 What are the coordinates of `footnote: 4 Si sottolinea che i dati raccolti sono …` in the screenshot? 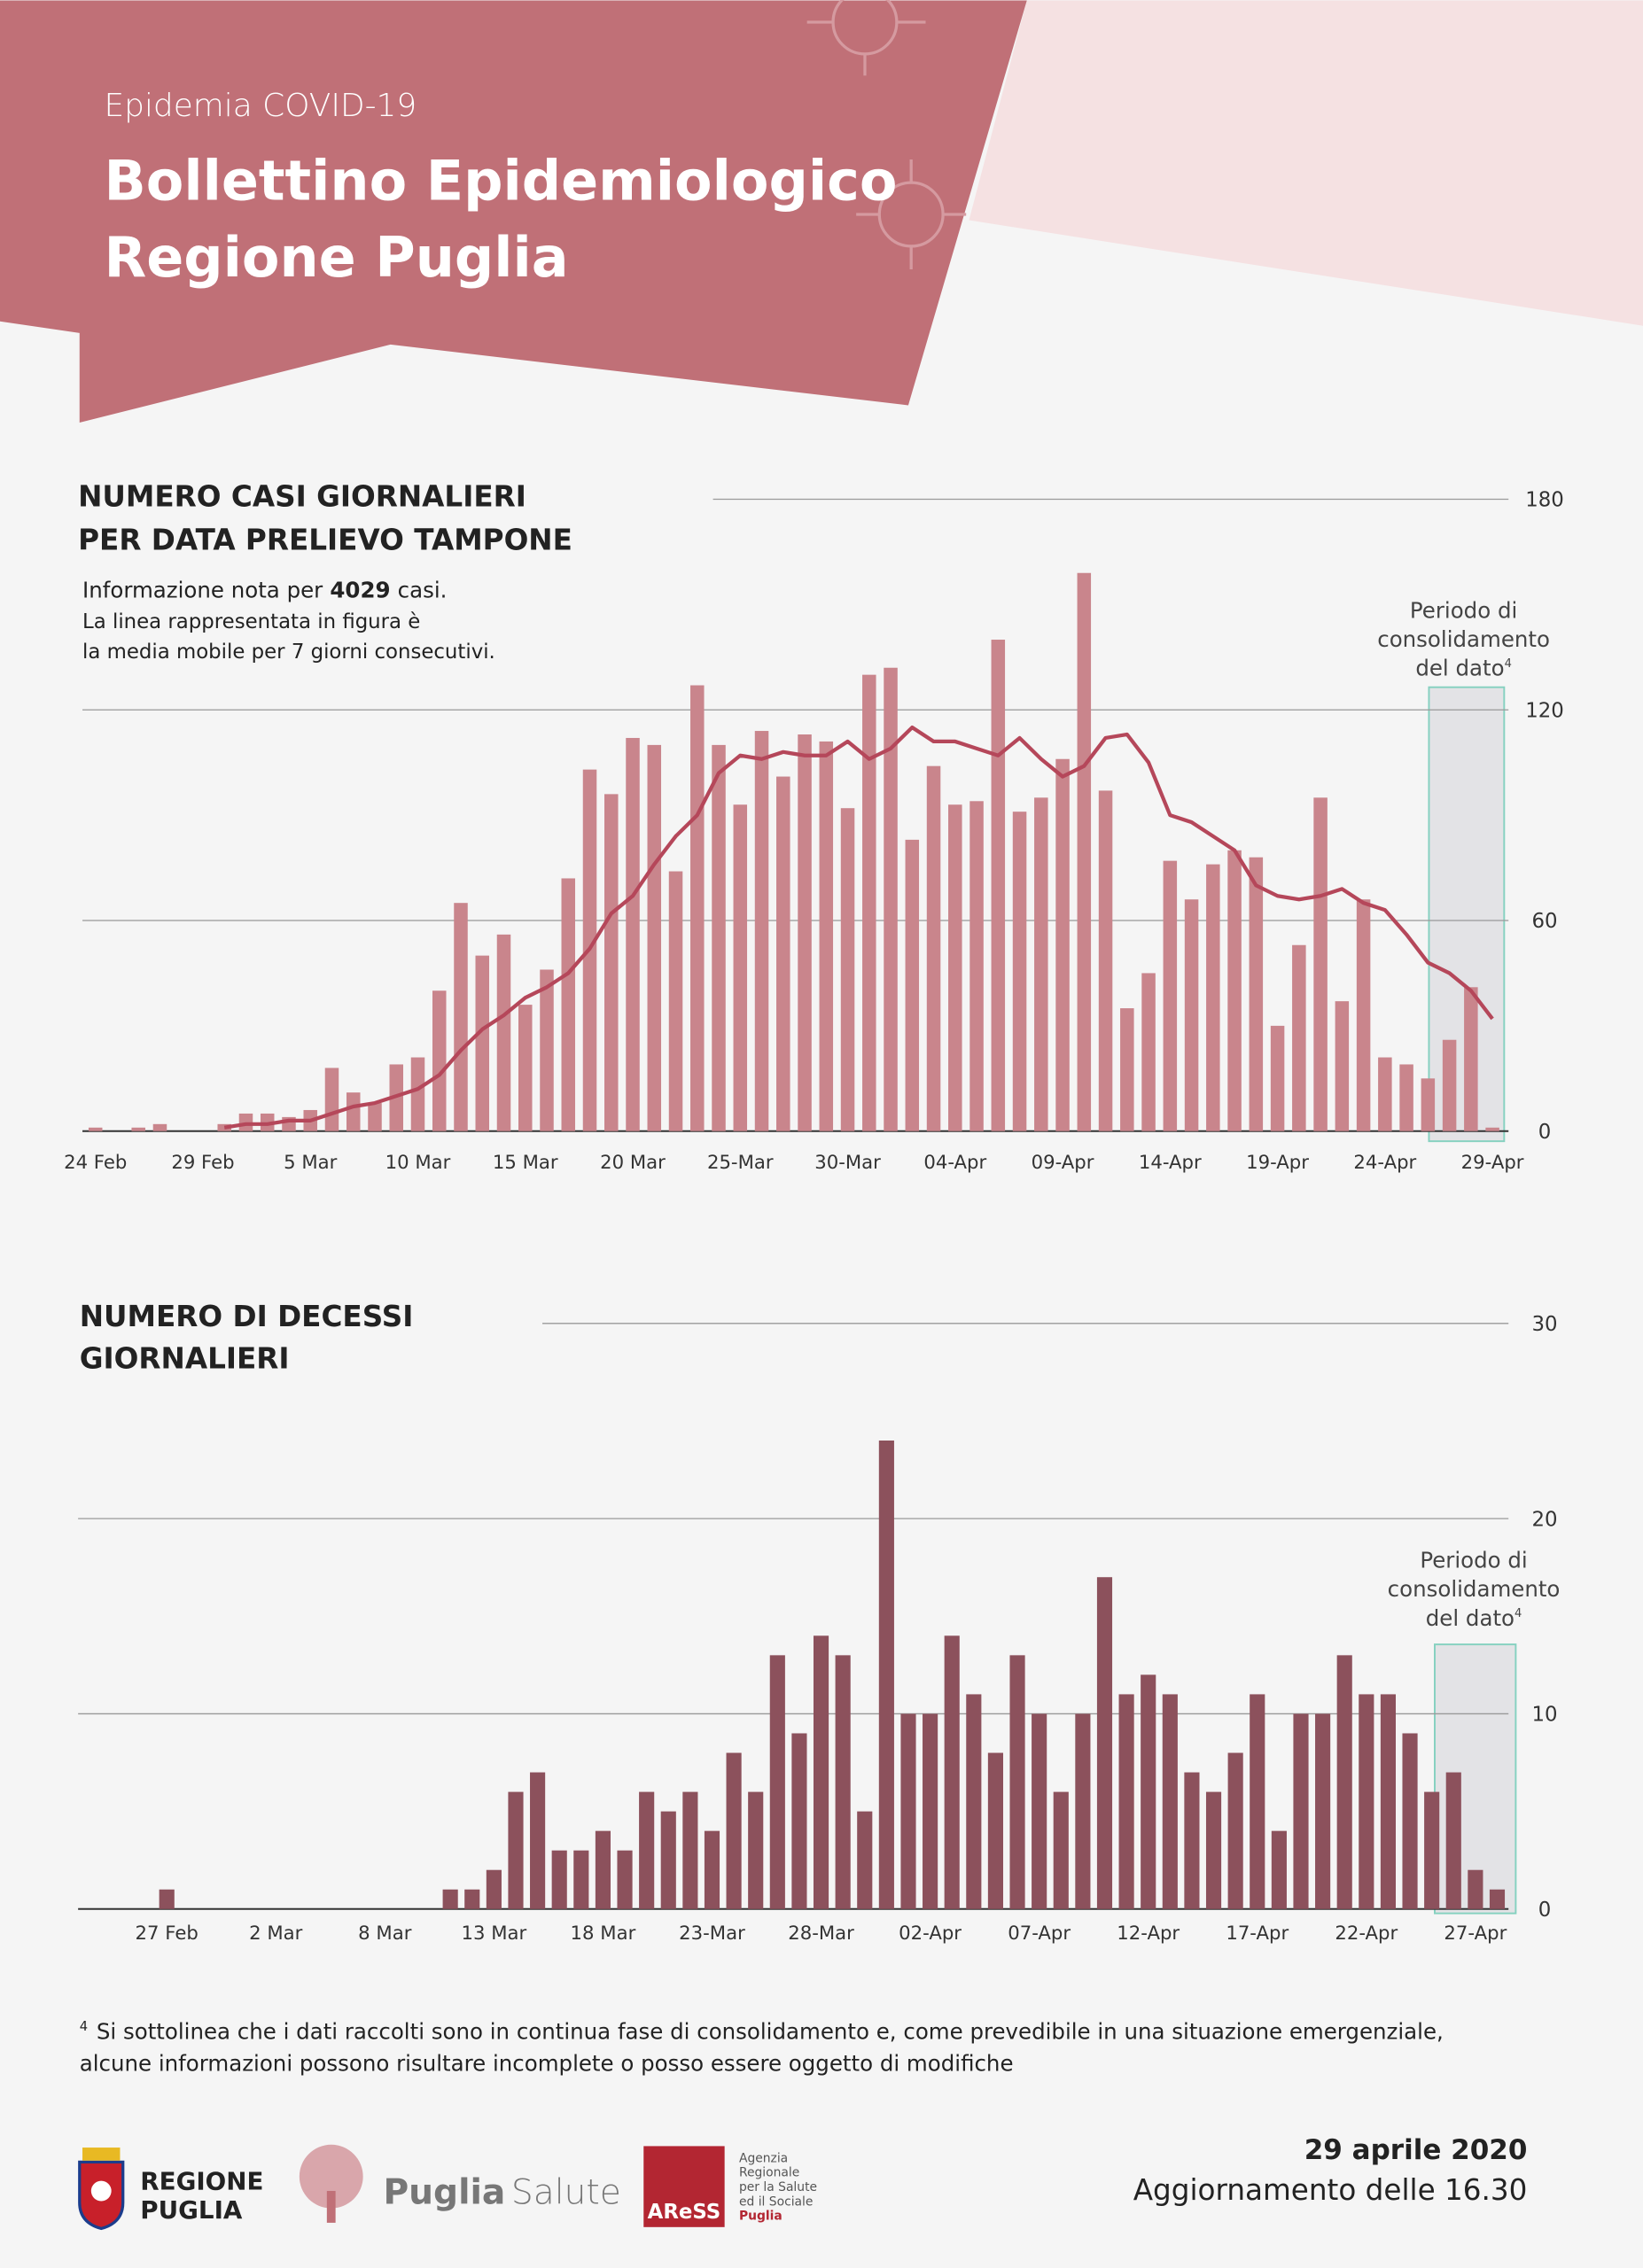 It's located at (762, 2032).